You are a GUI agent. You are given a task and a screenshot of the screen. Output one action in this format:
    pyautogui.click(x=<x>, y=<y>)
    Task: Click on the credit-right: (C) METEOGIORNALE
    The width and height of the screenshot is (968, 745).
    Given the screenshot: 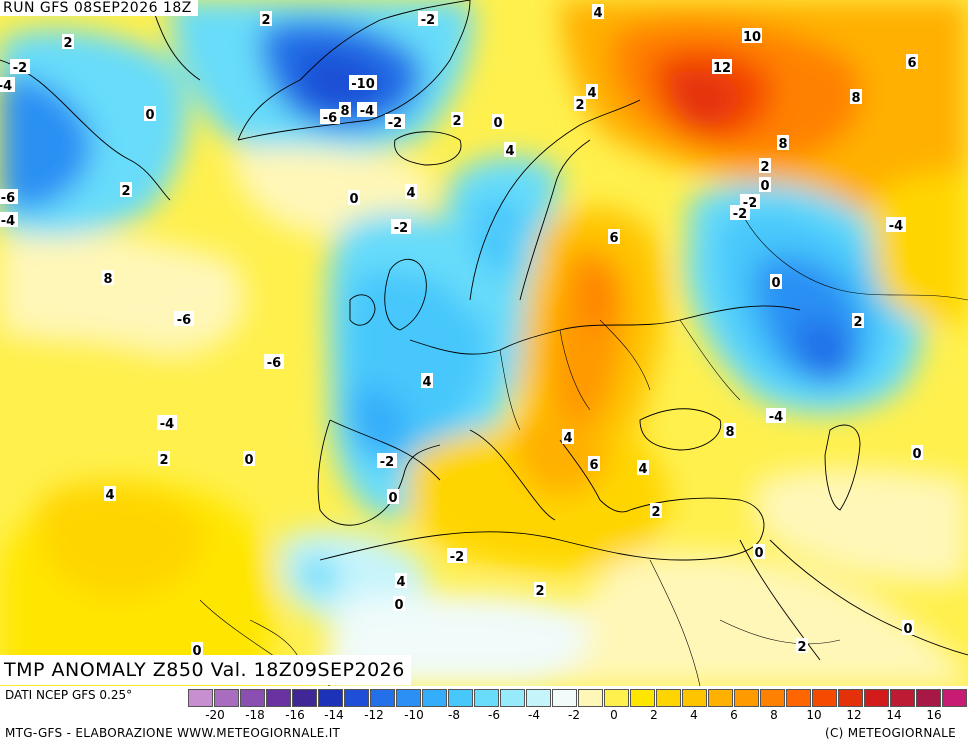 What is the action you would take?
    pyautogui.click(x=890, y=733)
    